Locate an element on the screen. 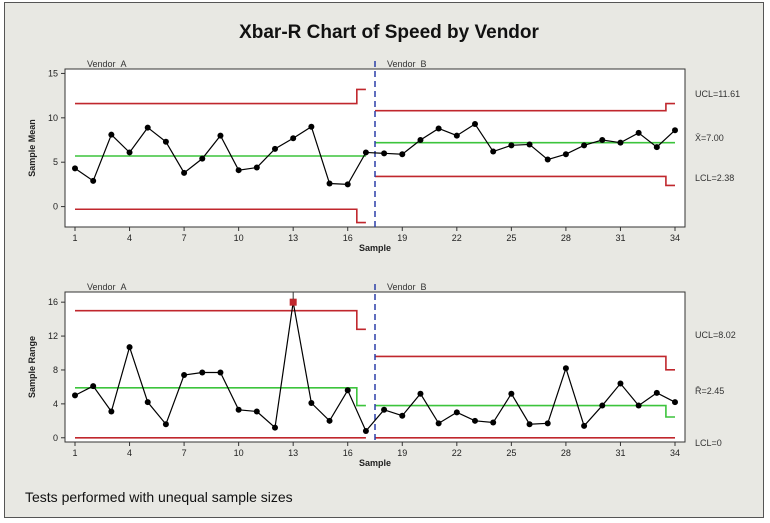  xbar-y-tick-label: 15 is located at coordinates (53, 73).